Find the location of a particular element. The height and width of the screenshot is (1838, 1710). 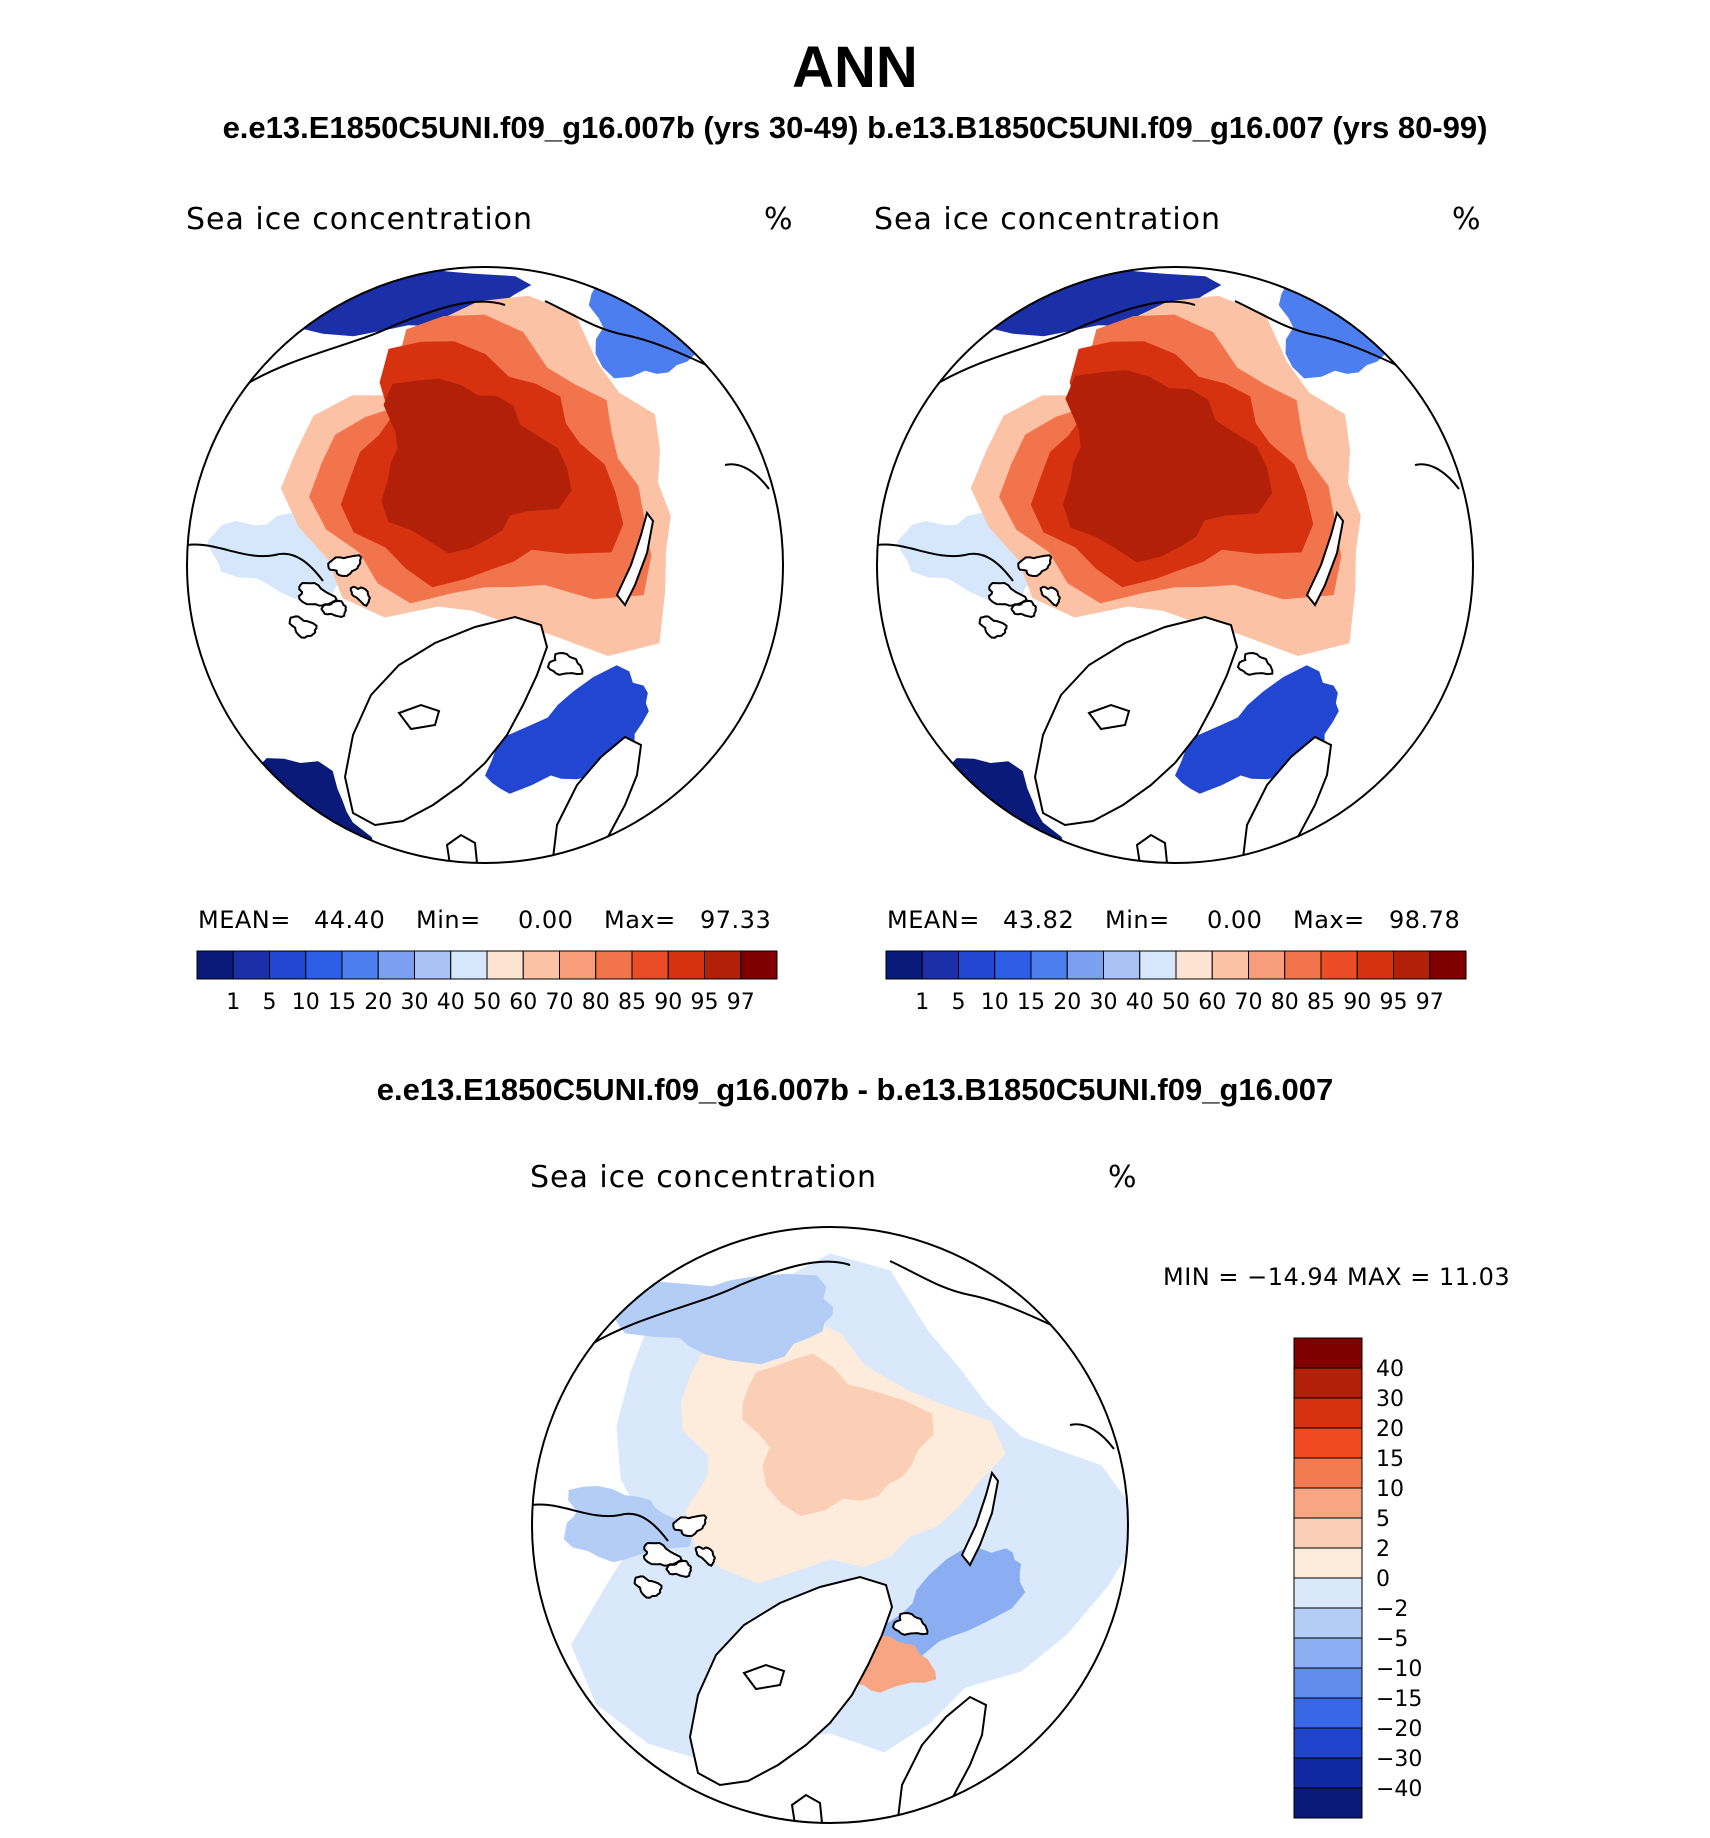

panel2-variable-label: Sea ice concentration is located at coordinates (1048, 219).